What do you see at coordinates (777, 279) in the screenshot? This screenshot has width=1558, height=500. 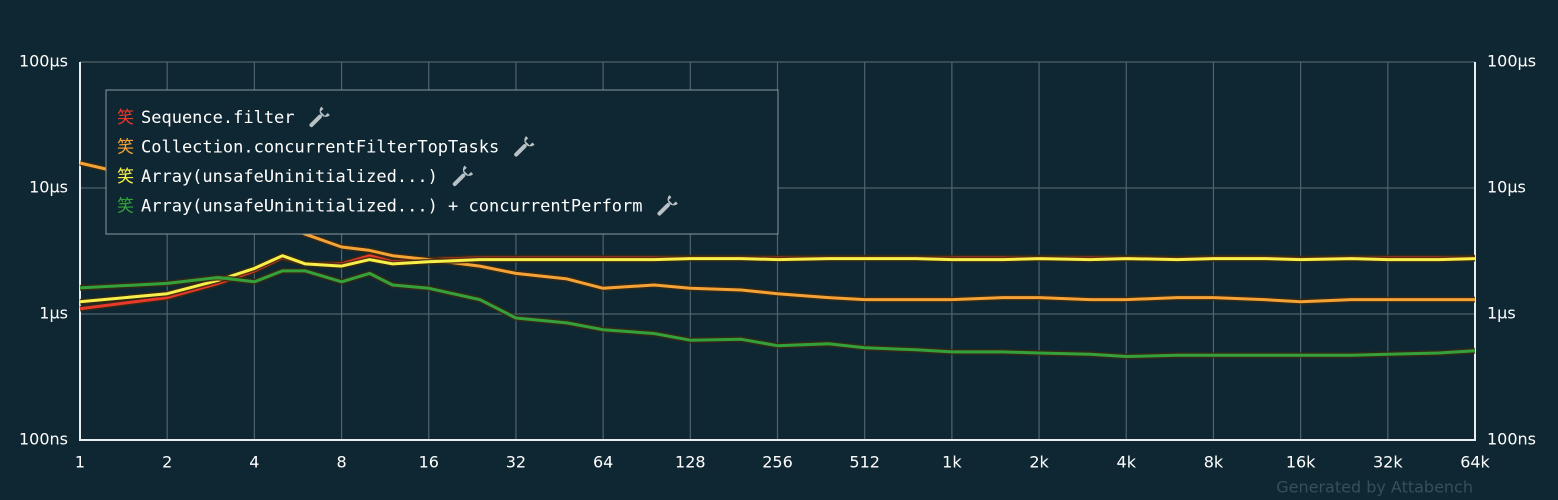 I see `line` at bounding box center [777, 279].